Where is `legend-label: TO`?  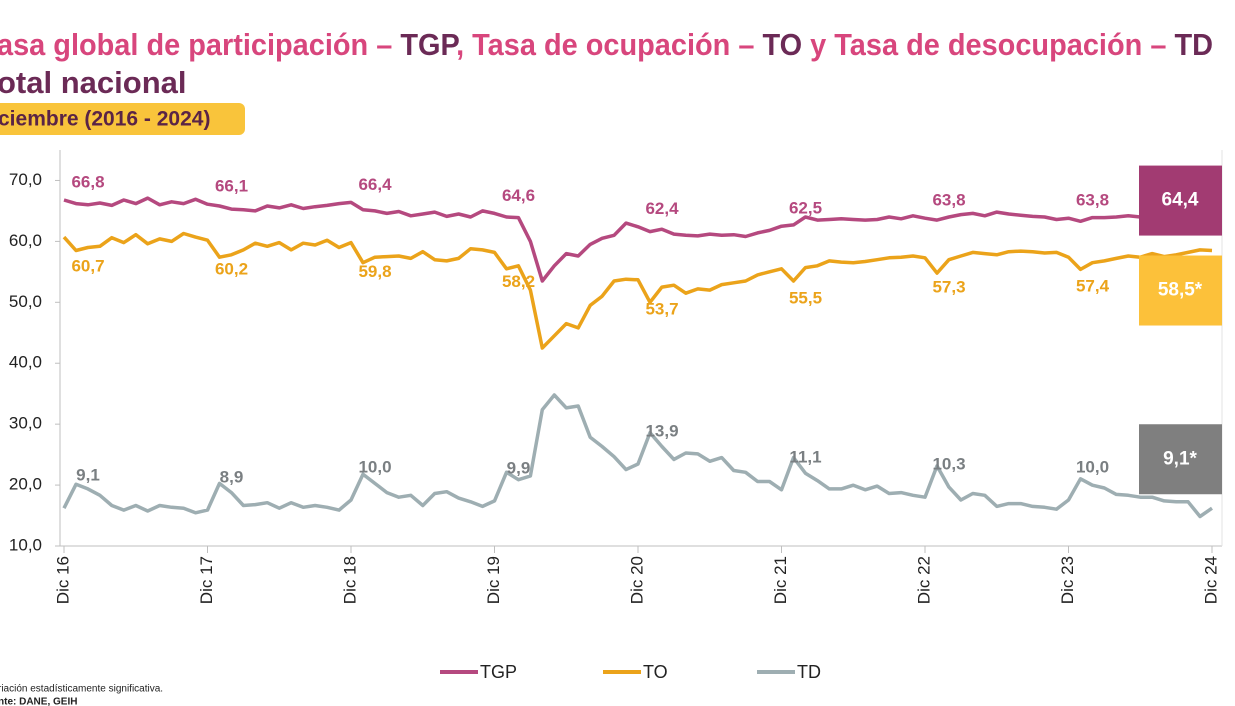
legend-label: TO is located at coordinates (655, 672).